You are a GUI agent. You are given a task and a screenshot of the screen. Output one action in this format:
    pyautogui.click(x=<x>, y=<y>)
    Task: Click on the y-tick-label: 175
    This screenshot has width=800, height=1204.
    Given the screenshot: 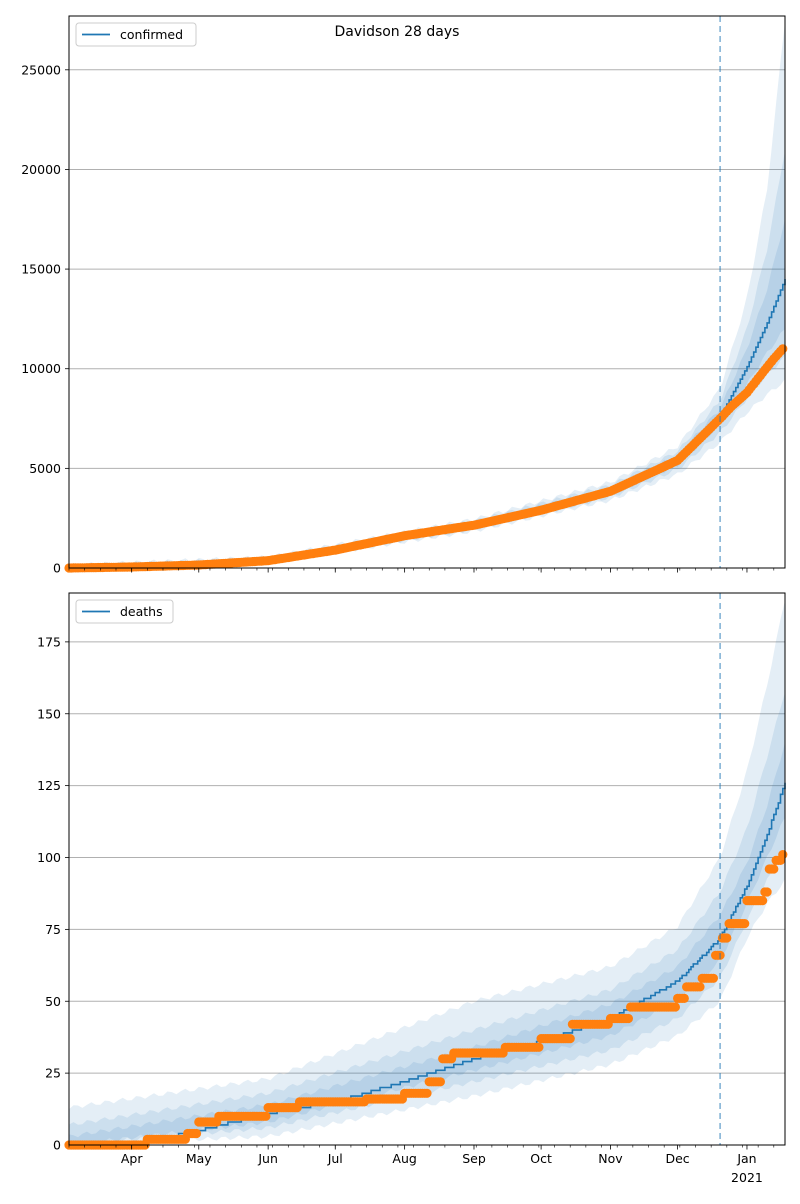 What is the action you would take?
    pyautogui.click(x=49, y=641)
    